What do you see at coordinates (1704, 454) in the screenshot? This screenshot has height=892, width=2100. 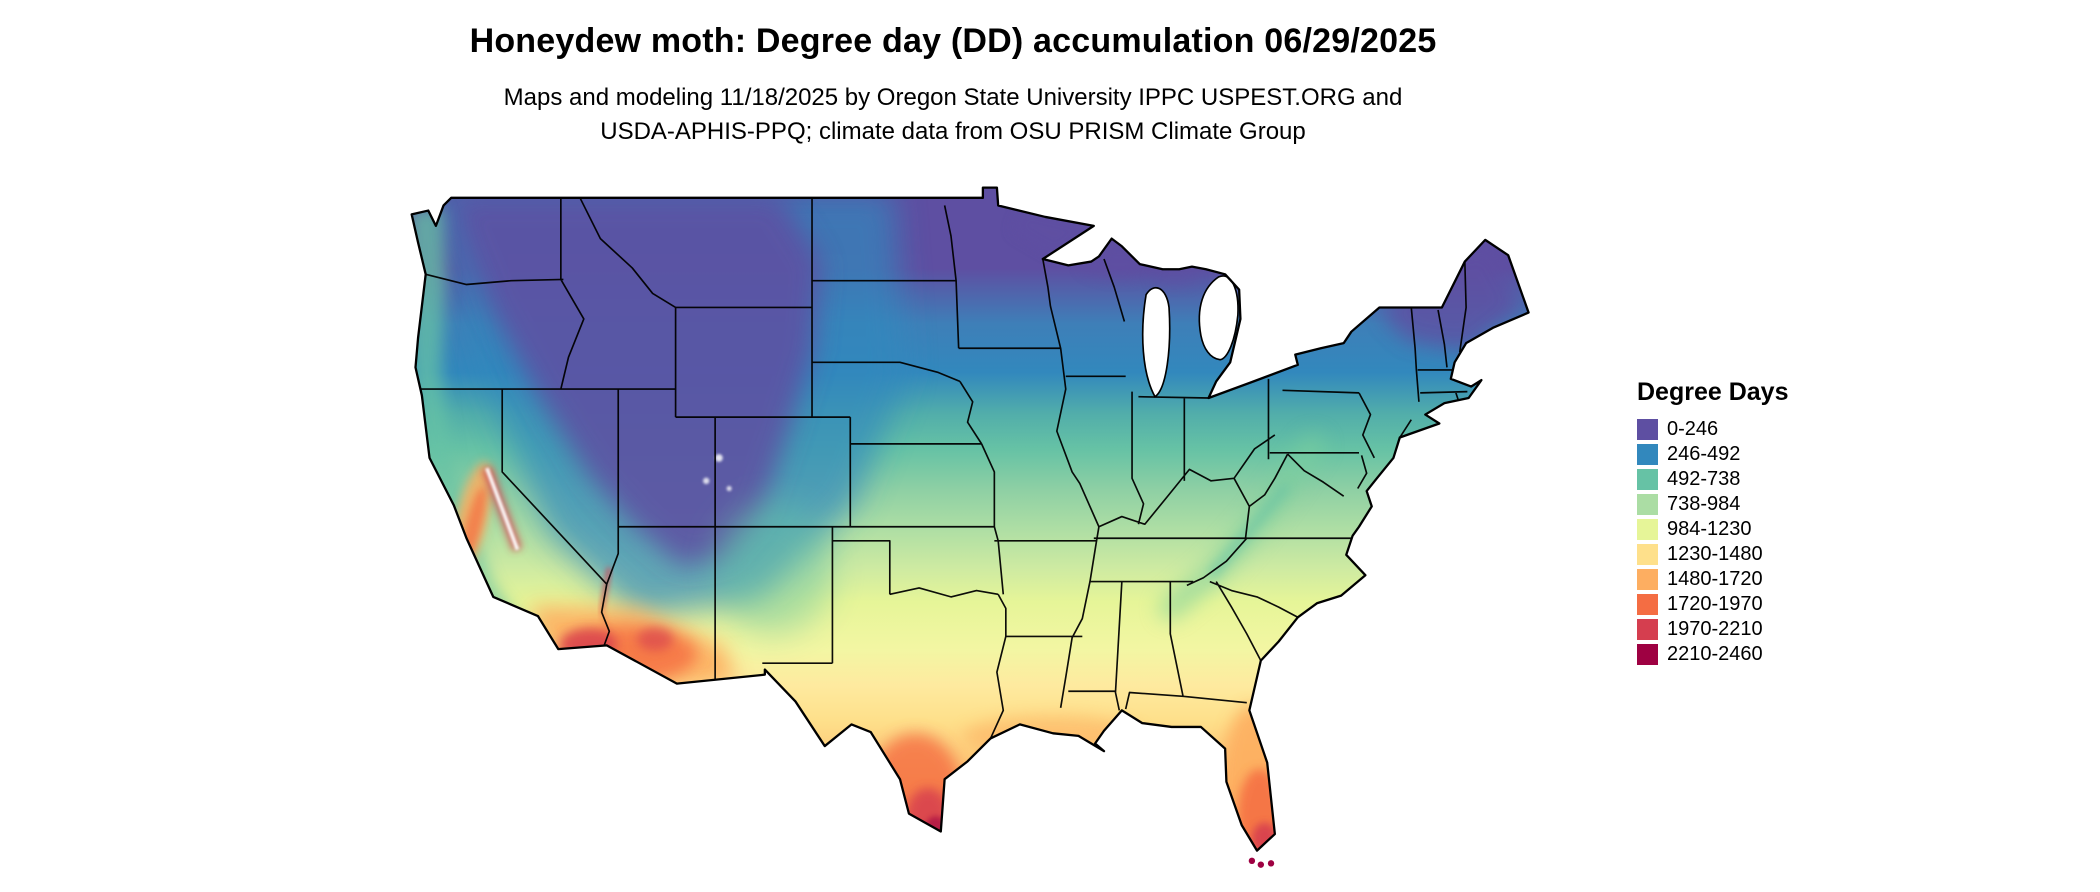 I see `legend-label: 246-492` at bounding box center [1704, 454].